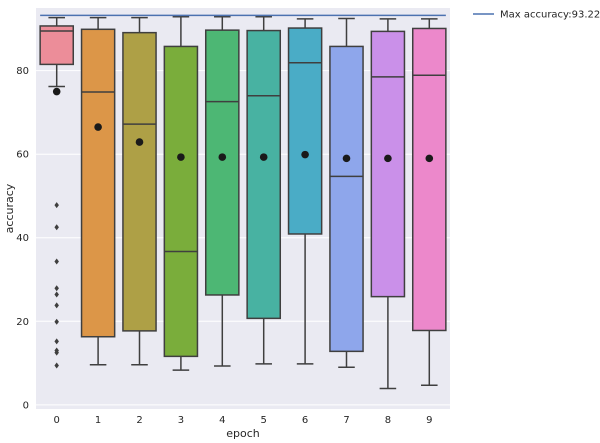  I want to click on legend: Max accuracy:93.22%, so click(536, 15).